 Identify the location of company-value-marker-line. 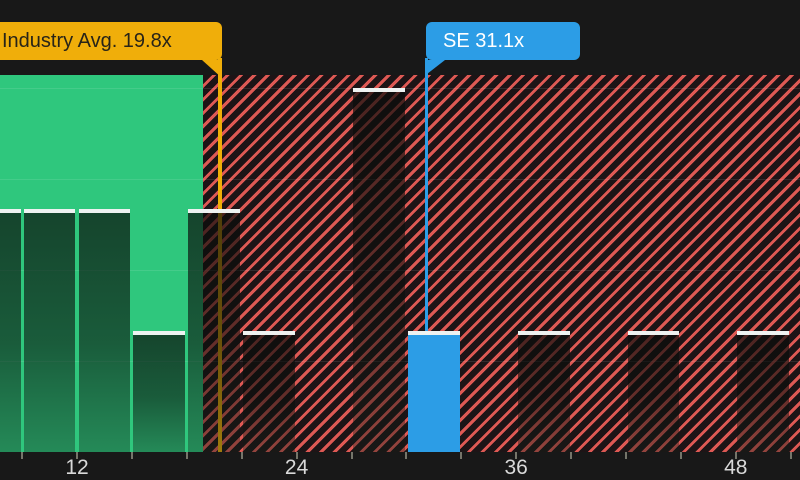
(427, 194).